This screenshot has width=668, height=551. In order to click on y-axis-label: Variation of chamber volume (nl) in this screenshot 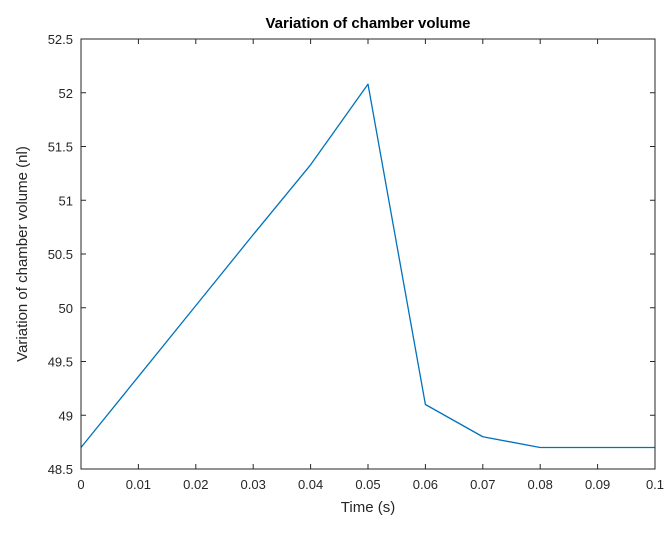, I will do `click(22, 254)`.